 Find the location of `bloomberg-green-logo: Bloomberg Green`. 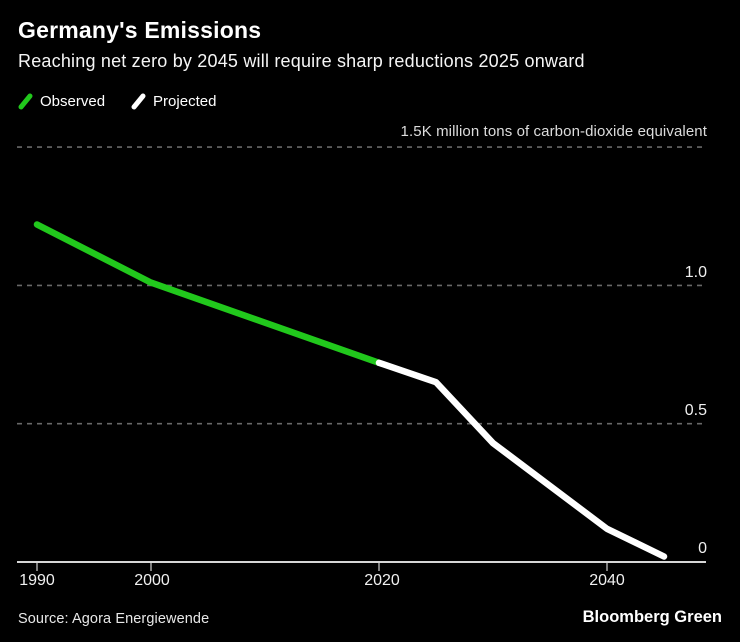

bloomberg-green-logo: Bloomberg Green is located at coordinates (652, 617).